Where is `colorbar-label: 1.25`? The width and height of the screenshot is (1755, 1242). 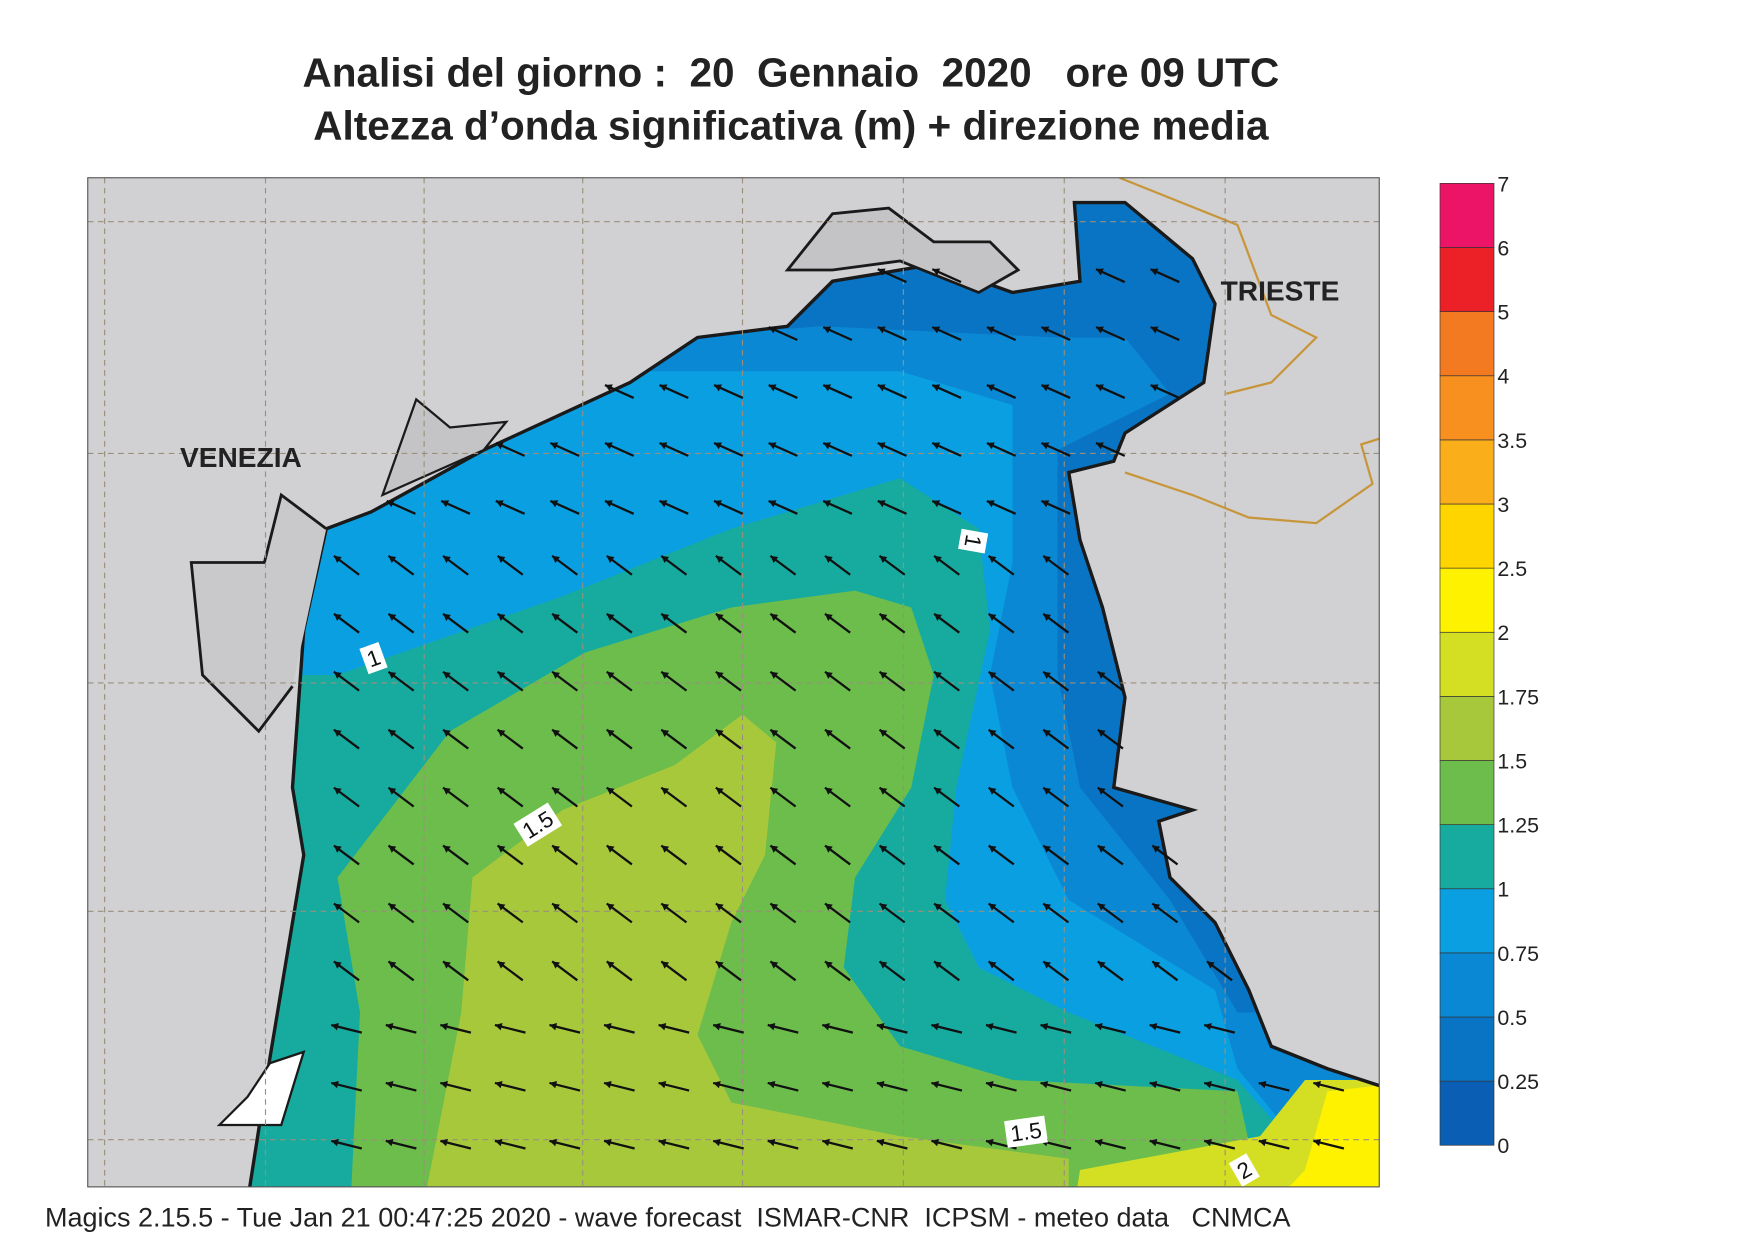
colorbar-label: 1.25 is located at coordinates (1518, 826).